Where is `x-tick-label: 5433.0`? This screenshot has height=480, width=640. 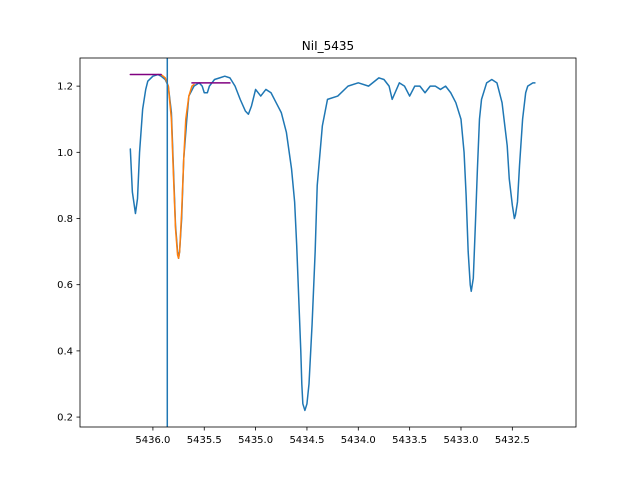
x-tick-label: 5433.0 is located at coordinates (460, 440).